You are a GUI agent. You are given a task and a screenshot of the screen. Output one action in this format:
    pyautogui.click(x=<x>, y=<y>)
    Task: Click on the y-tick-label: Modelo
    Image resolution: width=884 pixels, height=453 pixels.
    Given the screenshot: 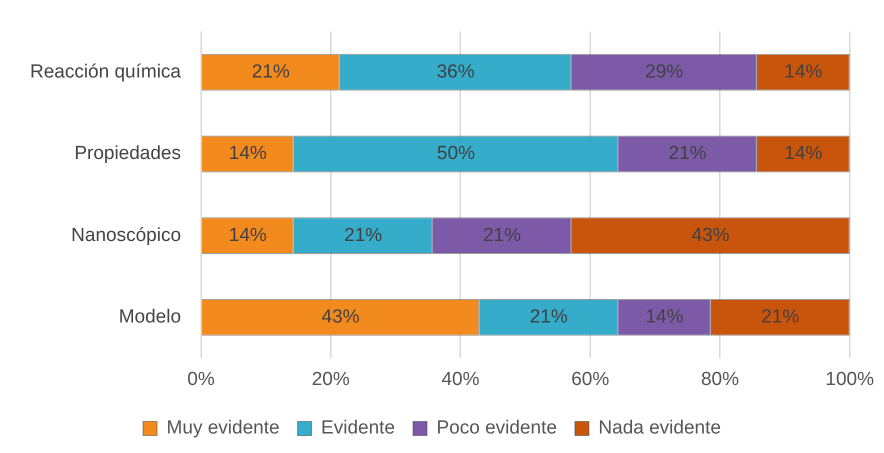 What is the action you would take?
    pyautogui.click(x=150, y=317)
    